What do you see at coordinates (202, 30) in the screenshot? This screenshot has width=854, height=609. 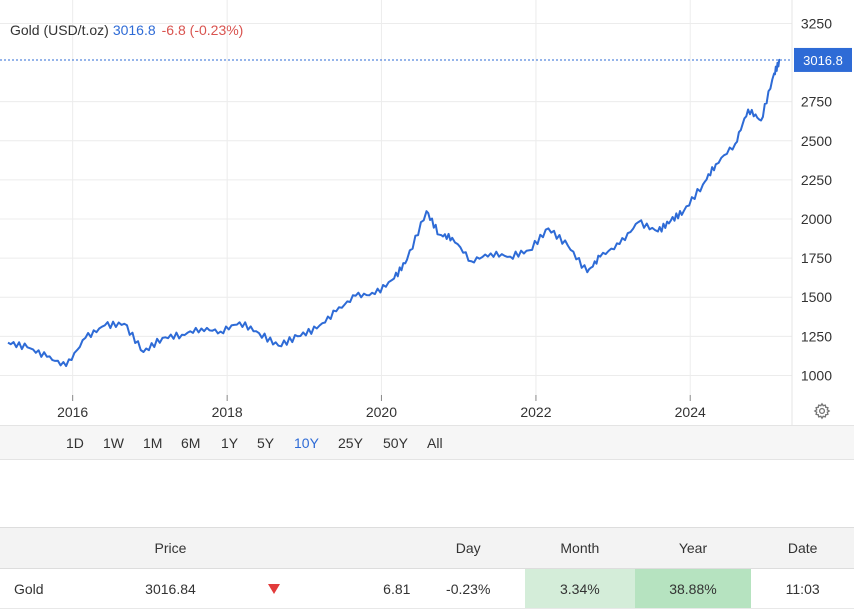 I see `legend-change: -6.8 (-0.23%)` at bounding box center [202, 30].